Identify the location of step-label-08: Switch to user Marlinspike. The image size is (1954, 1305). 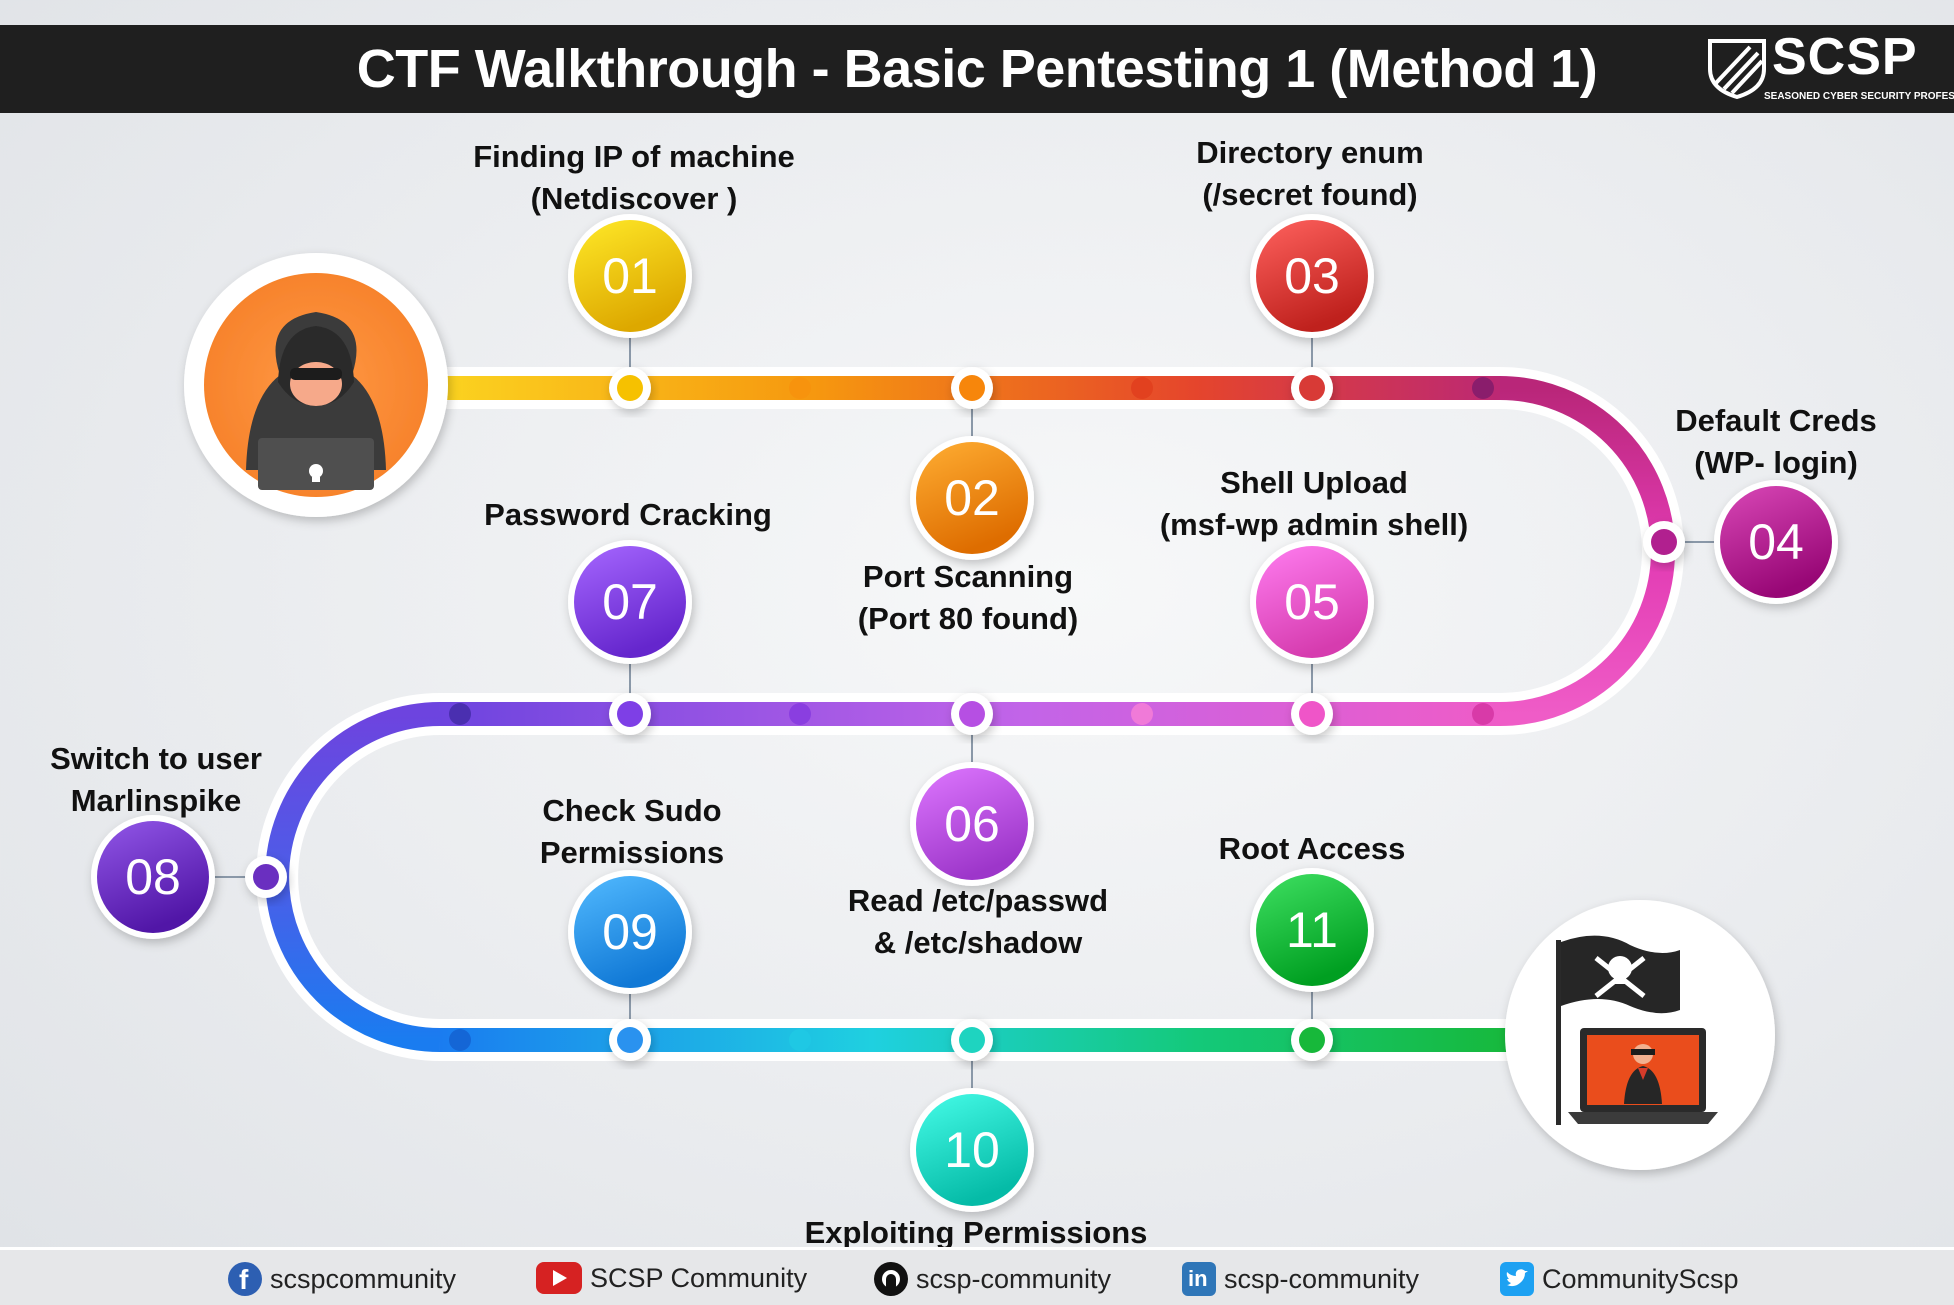
(156, 780).